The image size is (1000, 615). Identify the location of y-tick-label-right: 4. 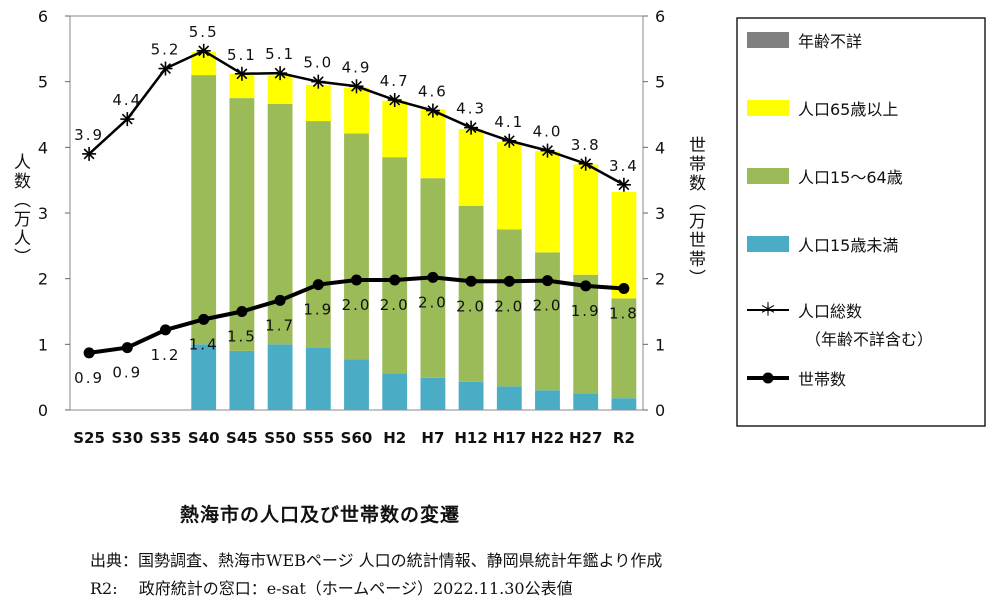
(660, 147).